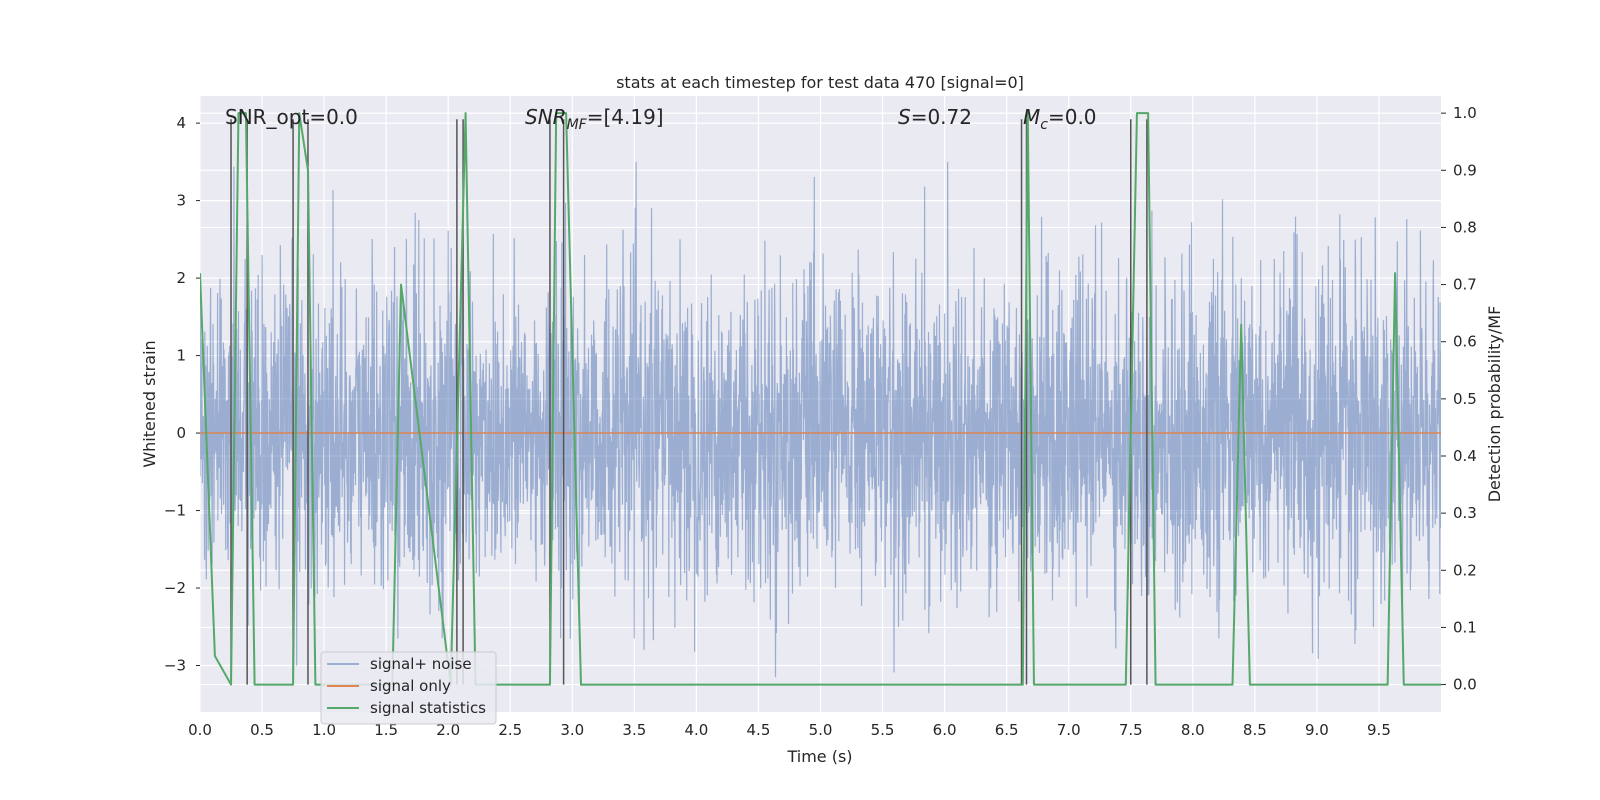 The width and height of the screenshot is (1600, 800). What do you see at coordinates (759, 730) in the screenshot?
I see `x-tick-label: 4.5` at bounding box center [759, 730].